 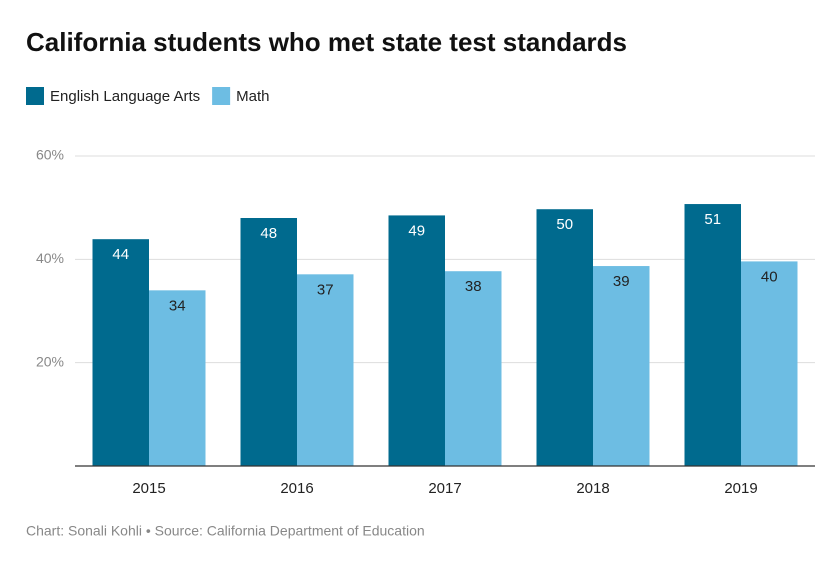 I want to click on y-tick-label: 40%, so click(x=50, y=258).